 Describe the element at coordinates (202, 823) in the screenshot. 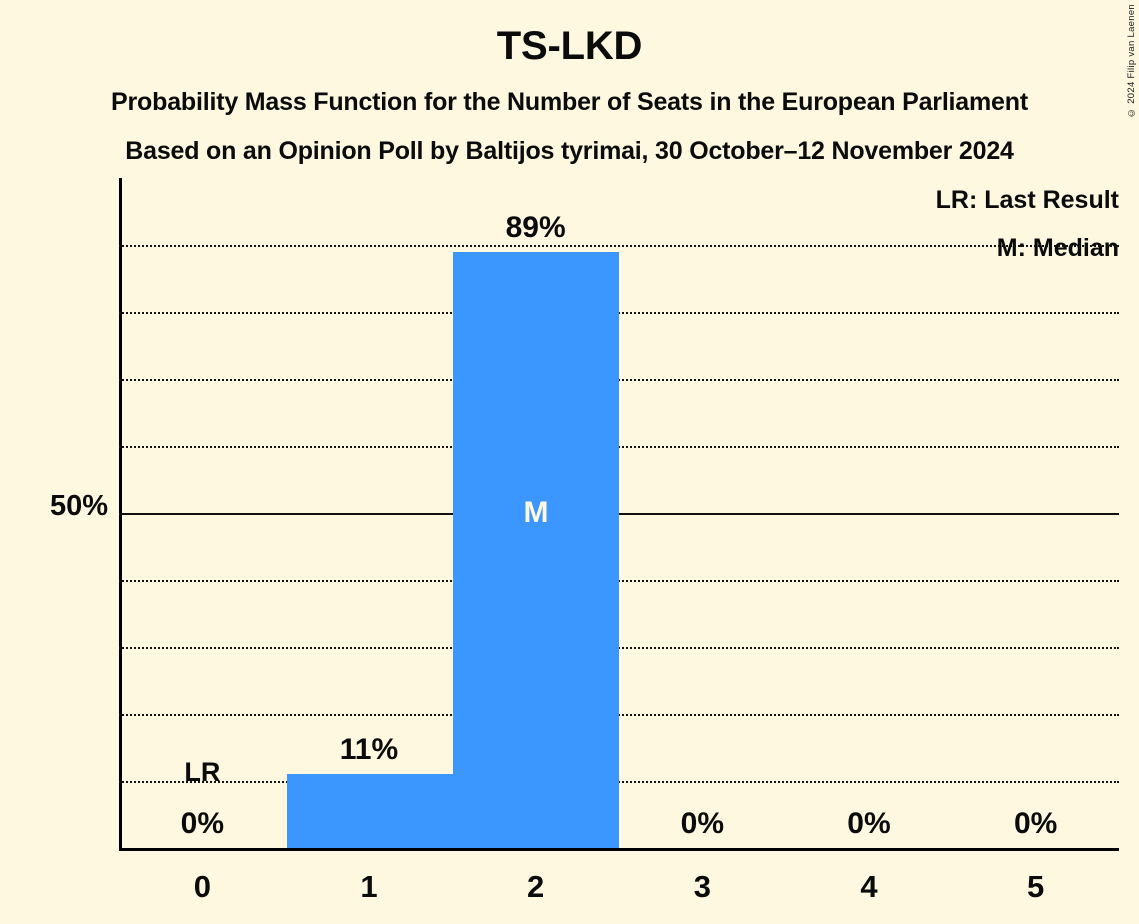

I see `value-label-seats-0: 0%` at that location.